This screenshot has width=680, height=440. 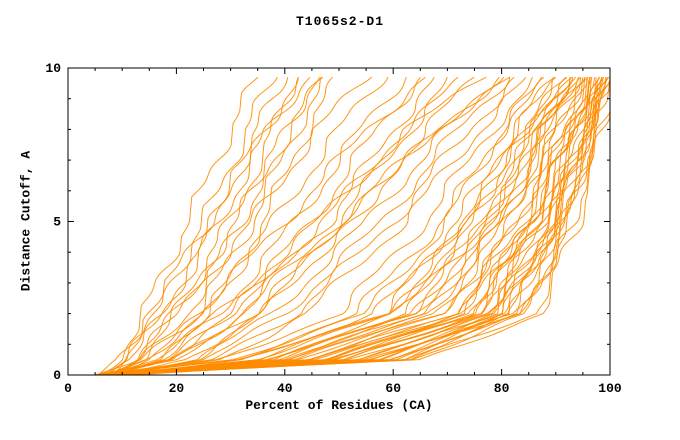 What do you see at coordinates (57, 375) in the screenshot?
I see `y-tick-label: 0` at bounding box center [57, 375].